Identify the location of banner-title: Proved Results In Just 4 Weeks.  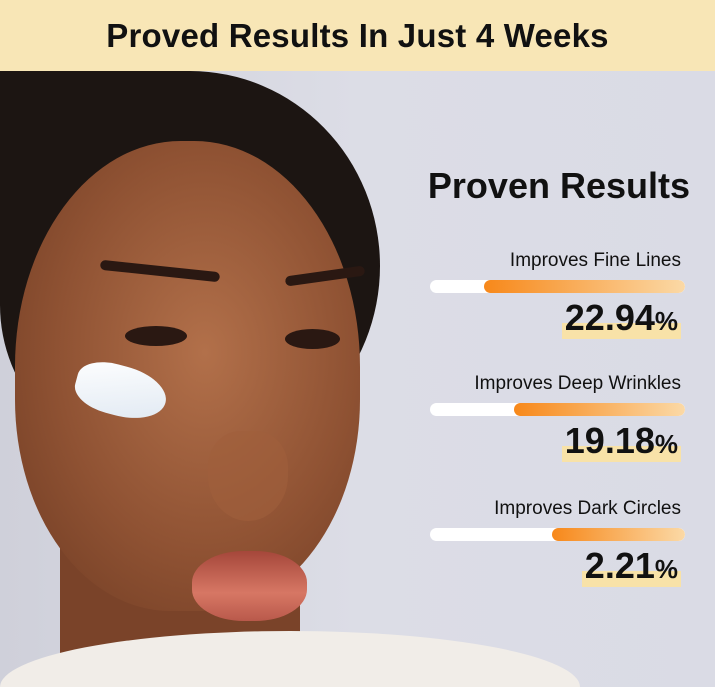
(357, 35).